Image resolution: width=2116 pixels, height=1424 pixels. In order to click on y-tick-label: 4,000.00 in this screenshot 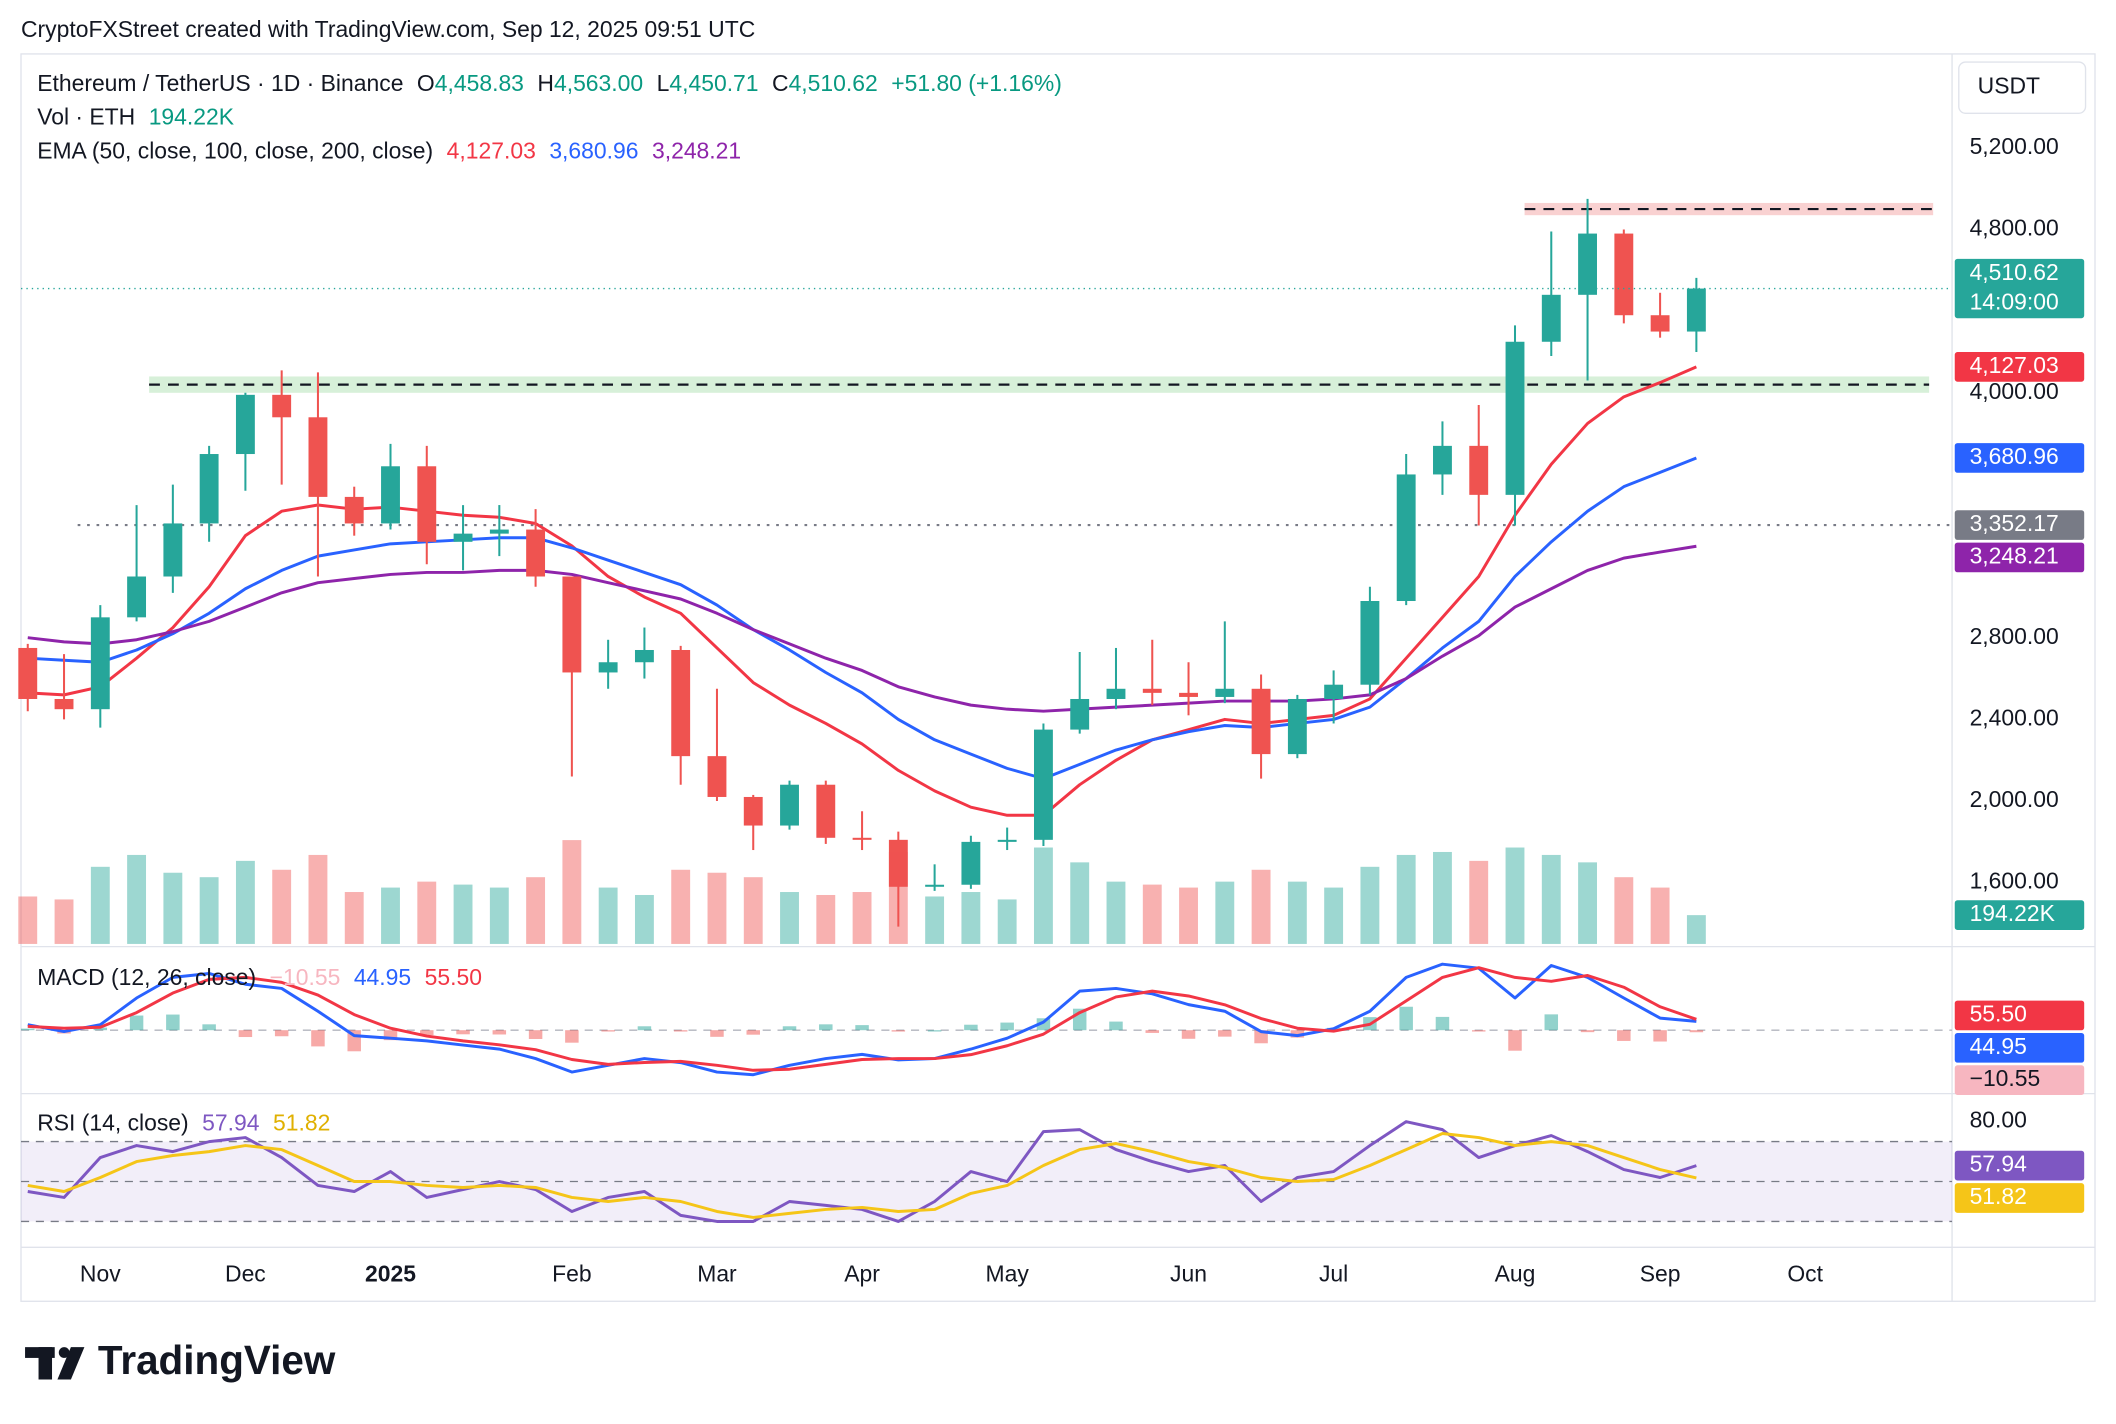, I will do `click(2014, 391)`.